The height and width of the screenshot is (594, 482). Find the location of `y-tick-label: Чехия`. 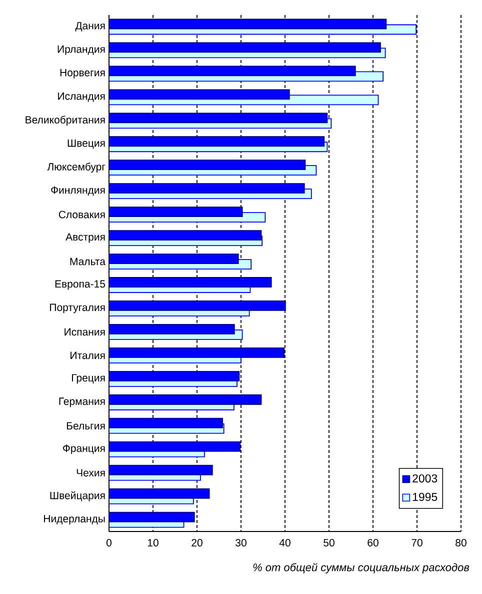

y-tick-label: Чехия is located at coordinates (90, 472).